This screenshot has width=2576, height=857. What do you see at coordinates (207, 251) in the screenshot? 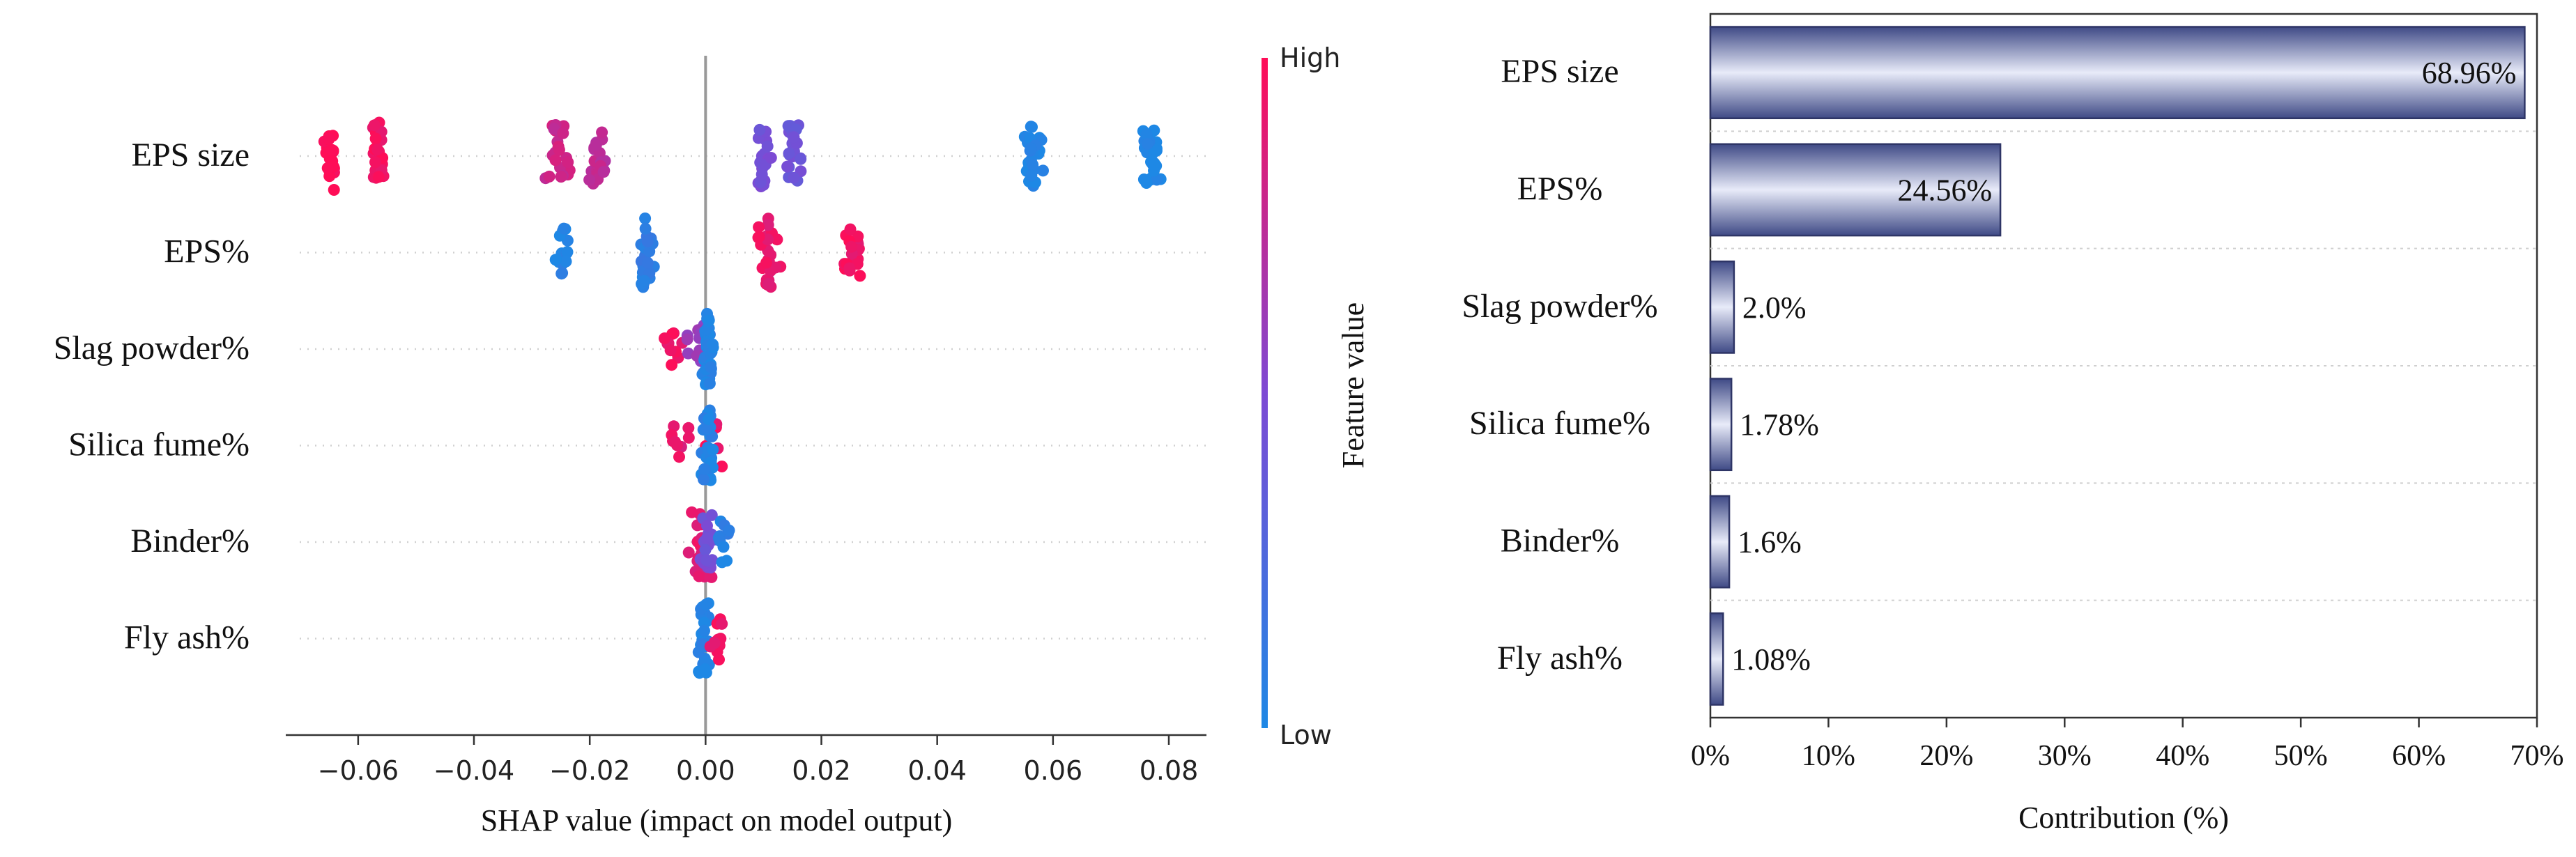
I see `shap-feature-label: EPS%` at bounding box center [207, 251].